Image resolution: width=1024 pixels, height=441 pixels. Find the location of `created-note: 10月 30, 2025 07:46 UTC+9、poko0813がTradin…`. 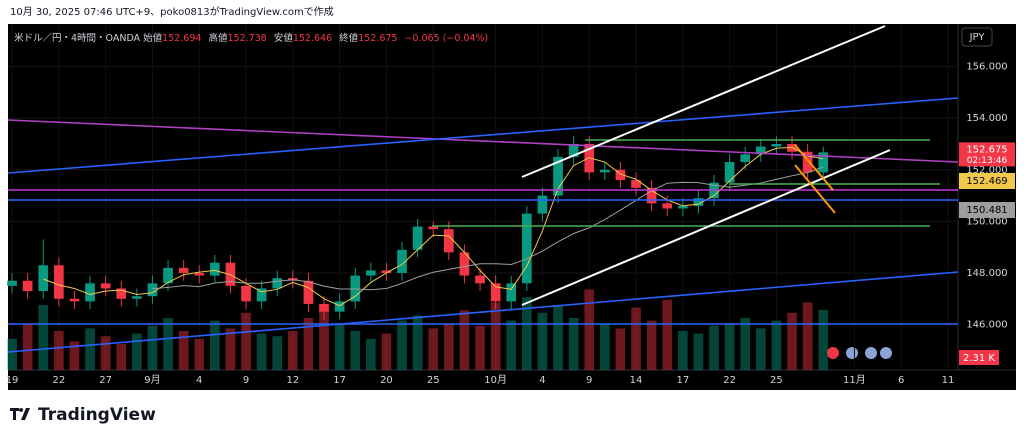

created-note: 10月 30, 2025 07:46 UTC+9、poko0813がTradin… is located at coordinates (172, 11).